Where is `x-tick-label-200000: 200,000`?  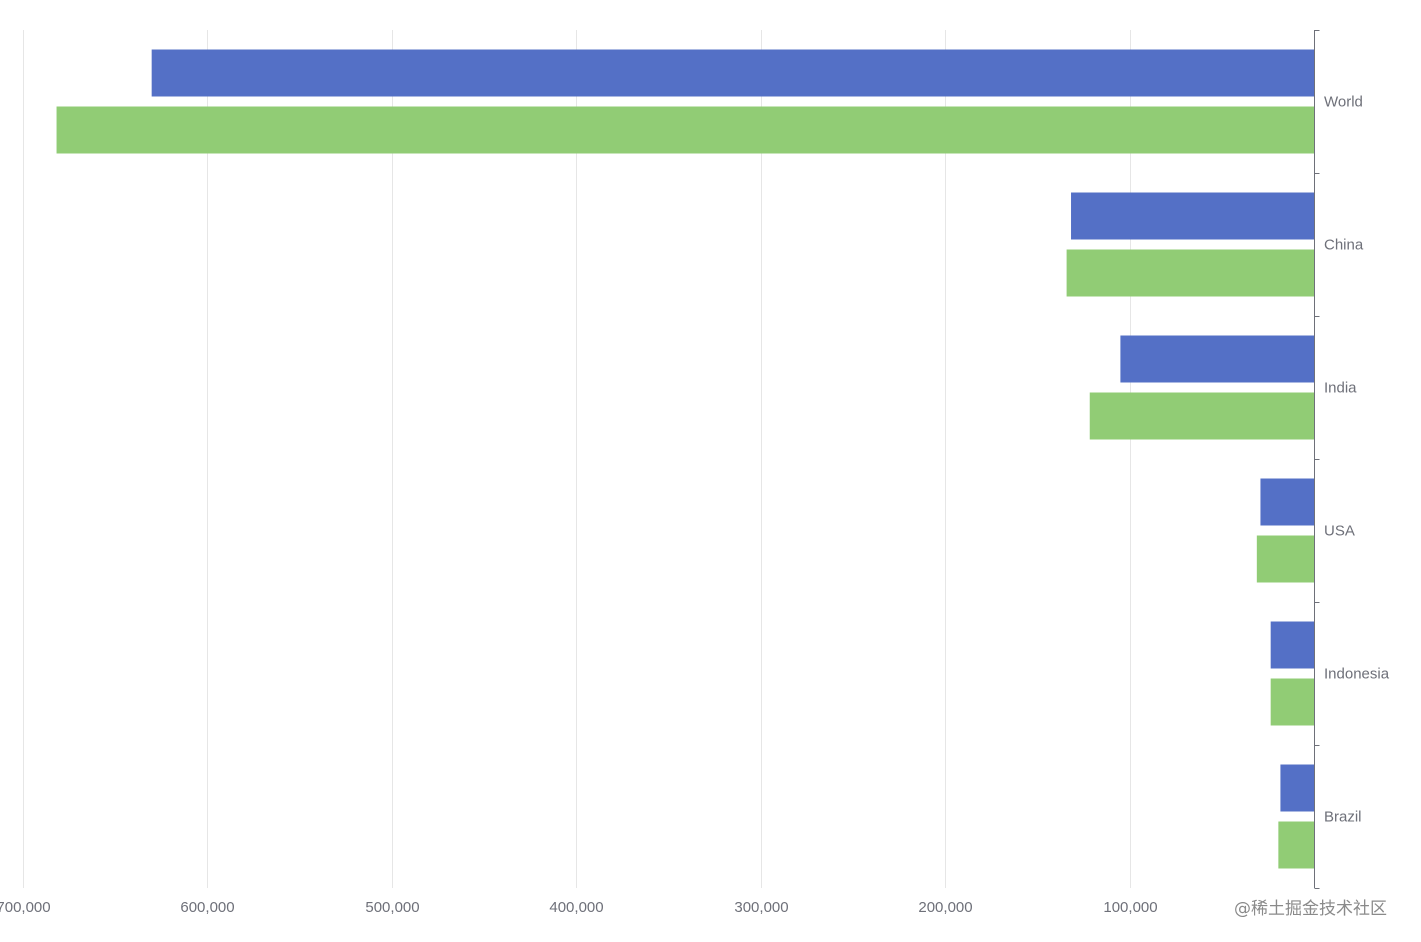
x-tick-label-200000: 200,000 is located at coordinates (945, 907).